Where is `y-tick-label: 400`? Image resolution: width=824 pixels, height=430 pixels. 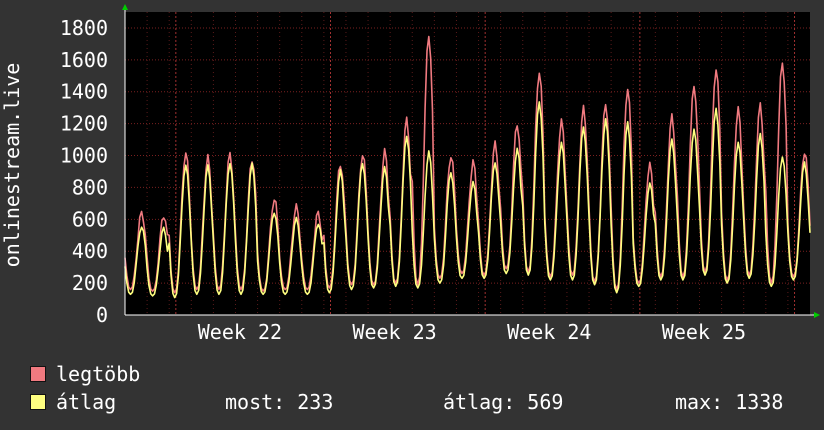
y-tick-label: 400 is located at coordinates (90, 251).